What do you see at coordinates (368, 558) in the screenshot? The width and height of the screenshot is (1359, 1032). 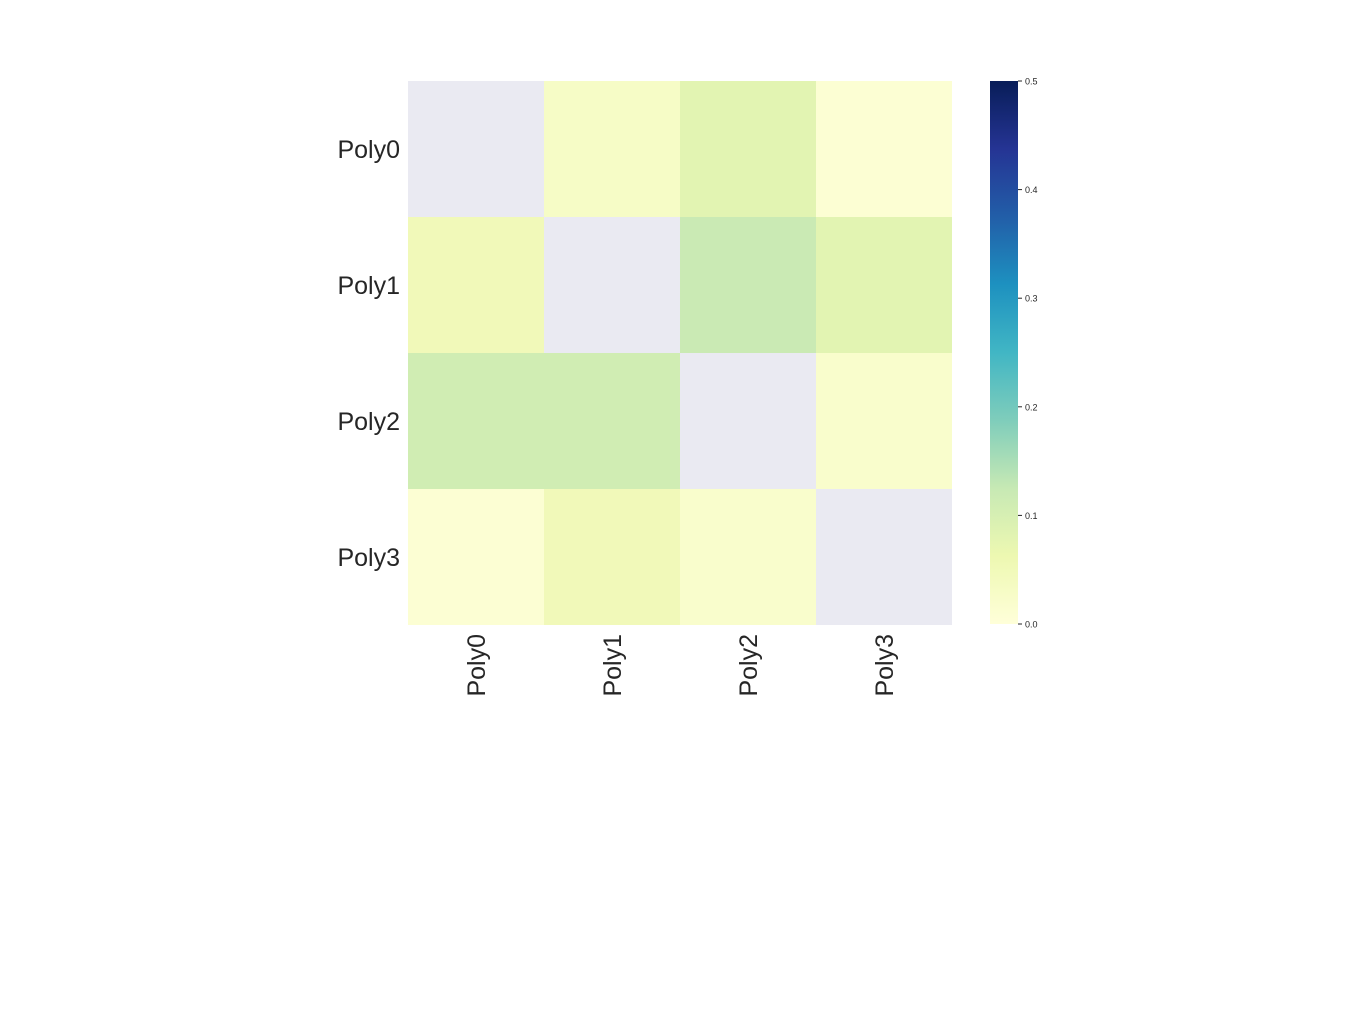 I see `row-label: Poly3` at bounding box center [368, 558].